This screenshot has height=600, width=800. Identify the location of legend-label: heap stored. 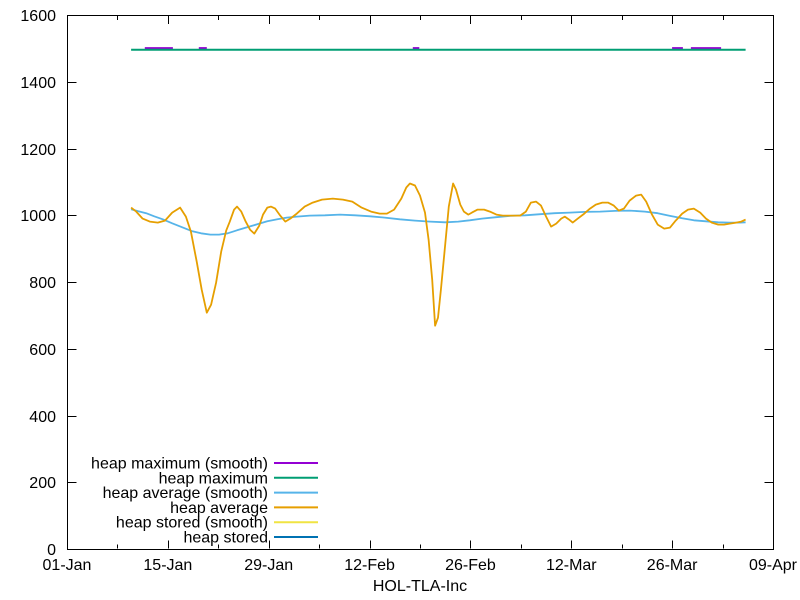
(225, 538).